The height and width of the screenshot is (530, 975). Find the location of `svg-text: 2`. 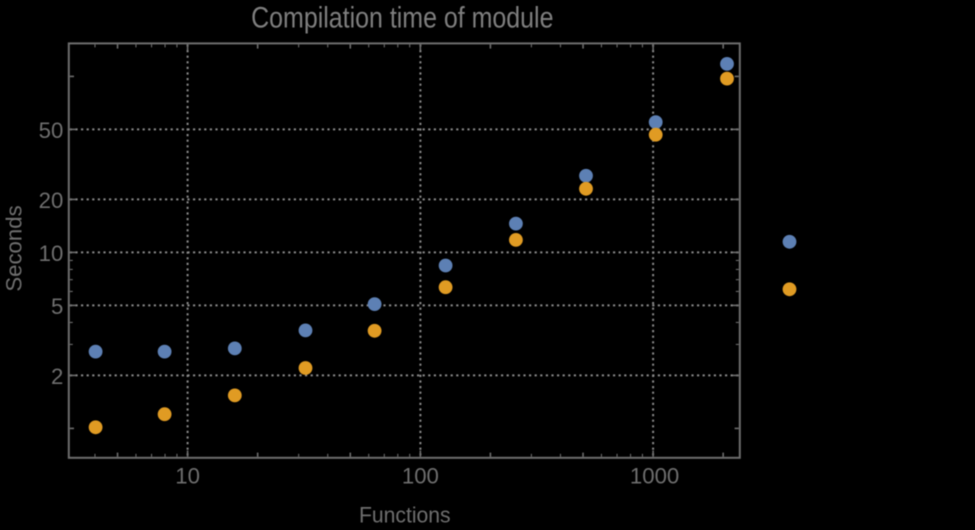

svg-text: 2 is located at coordinates (57, 376).